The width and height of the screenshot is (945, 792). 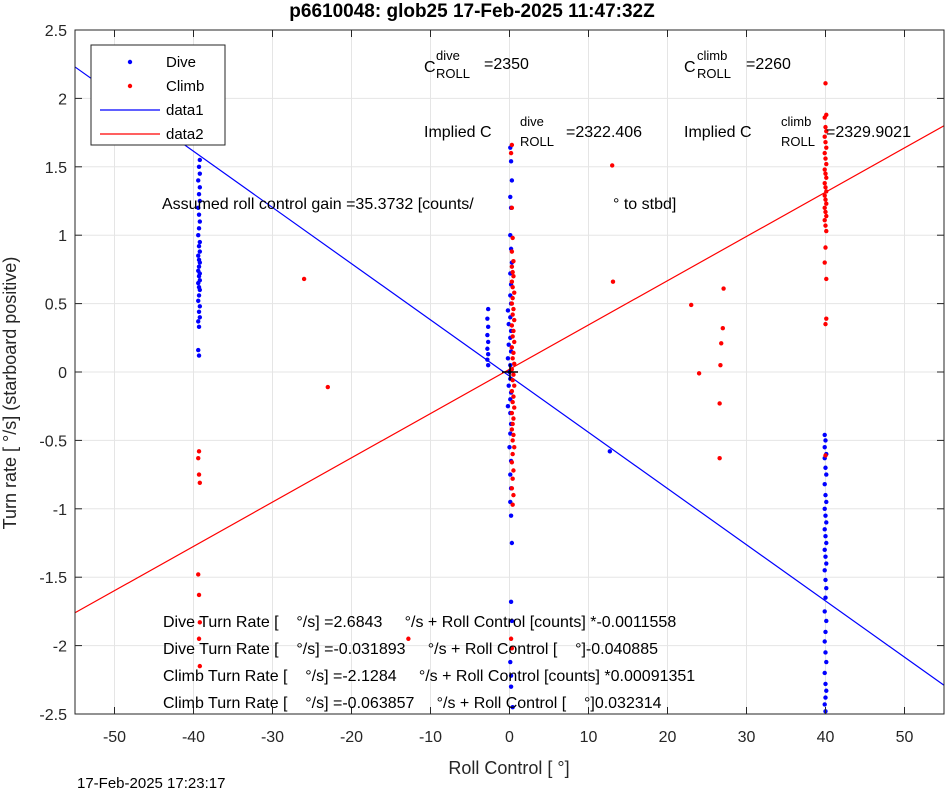 What do you see at coordinates (185, 86) in the screenshot?
I see `legend-climb-label: Climb` at bounding box center [185, 86].